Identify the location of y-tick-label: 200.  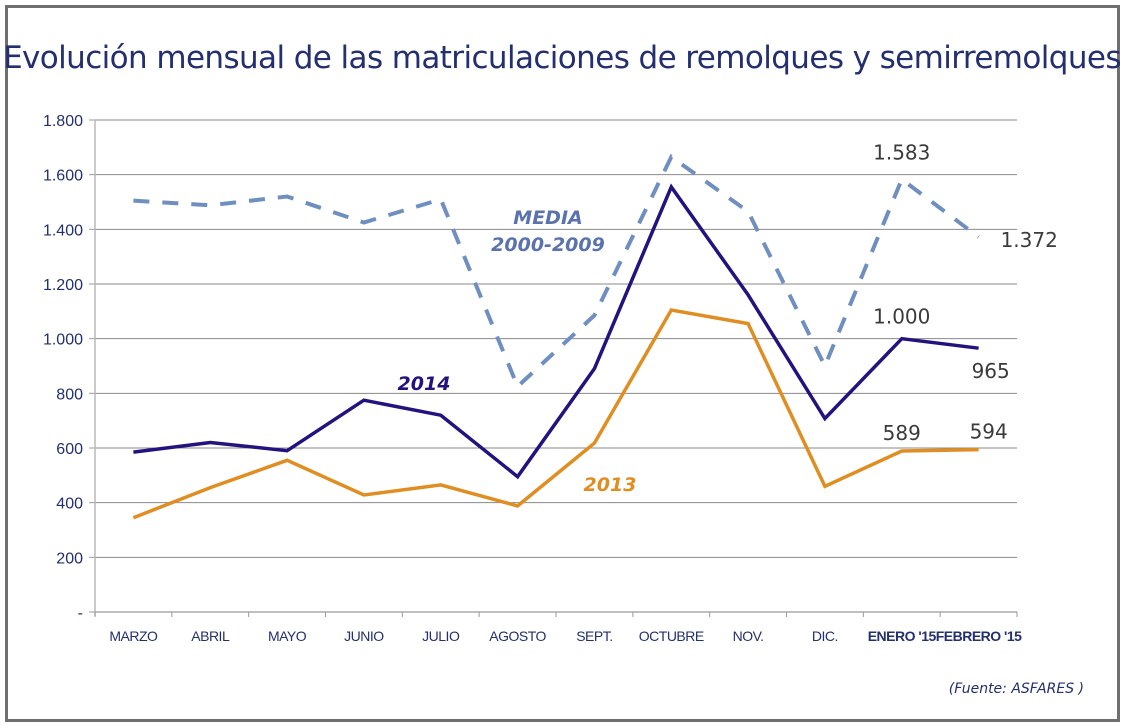
(69, 558).